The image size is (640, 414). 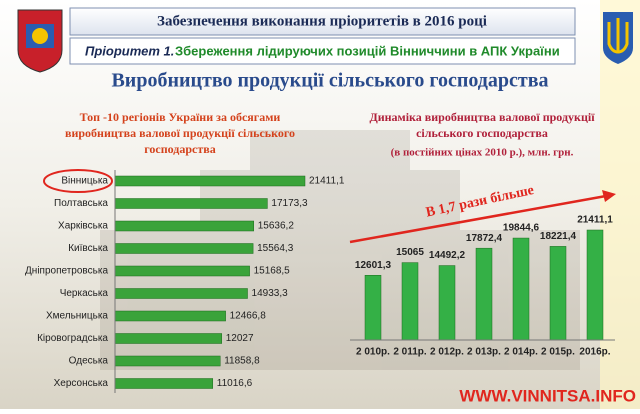 I want to click on highlight-circle, so click(x=78, y=181).